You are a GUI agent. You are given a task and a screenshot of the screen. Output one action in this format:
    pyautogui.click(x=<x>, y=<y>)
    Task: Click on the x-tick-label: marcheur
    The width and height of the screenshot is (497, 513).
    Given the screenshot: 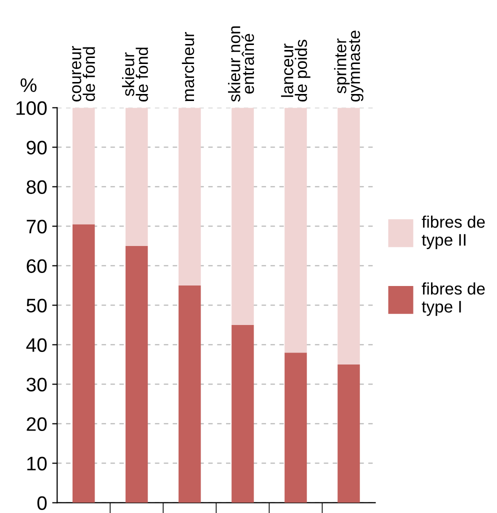 What is the action you would take?
    pyautogui.click(x=188, y=67)
    